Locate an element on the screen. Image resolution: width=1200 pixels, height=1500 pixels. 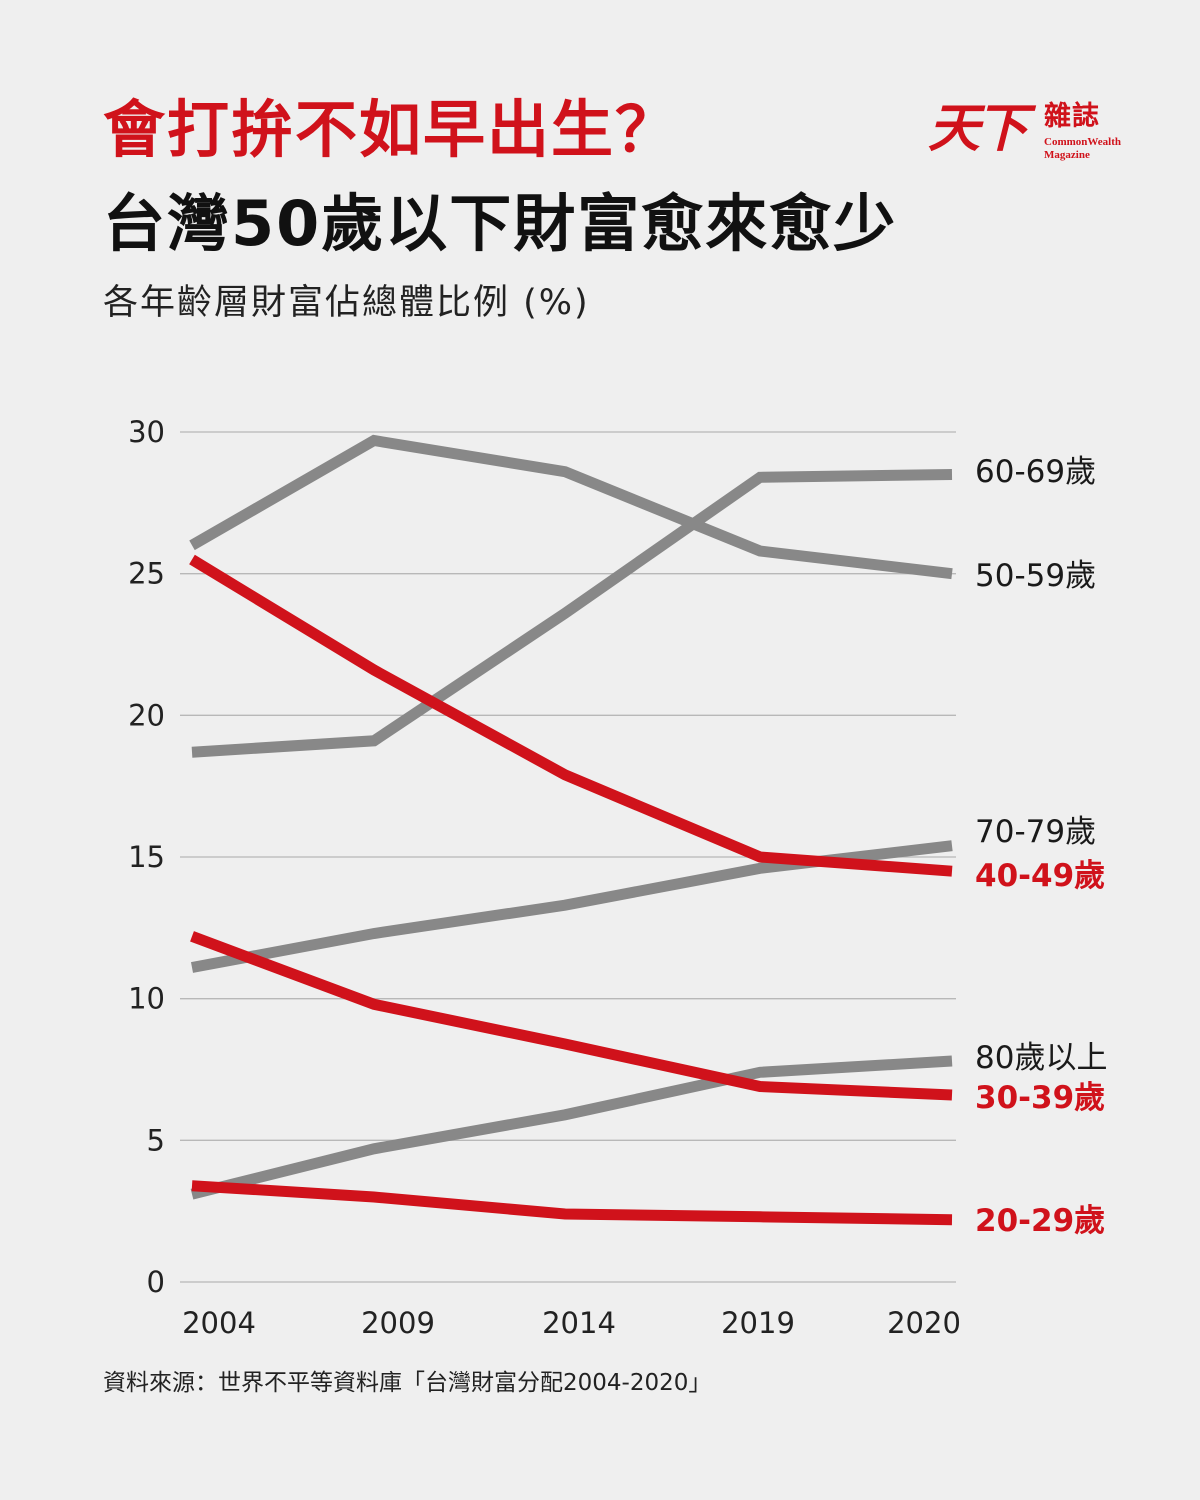
series-label-20-29歲: 20-29歲 is located at coordinates (1040, 1221).